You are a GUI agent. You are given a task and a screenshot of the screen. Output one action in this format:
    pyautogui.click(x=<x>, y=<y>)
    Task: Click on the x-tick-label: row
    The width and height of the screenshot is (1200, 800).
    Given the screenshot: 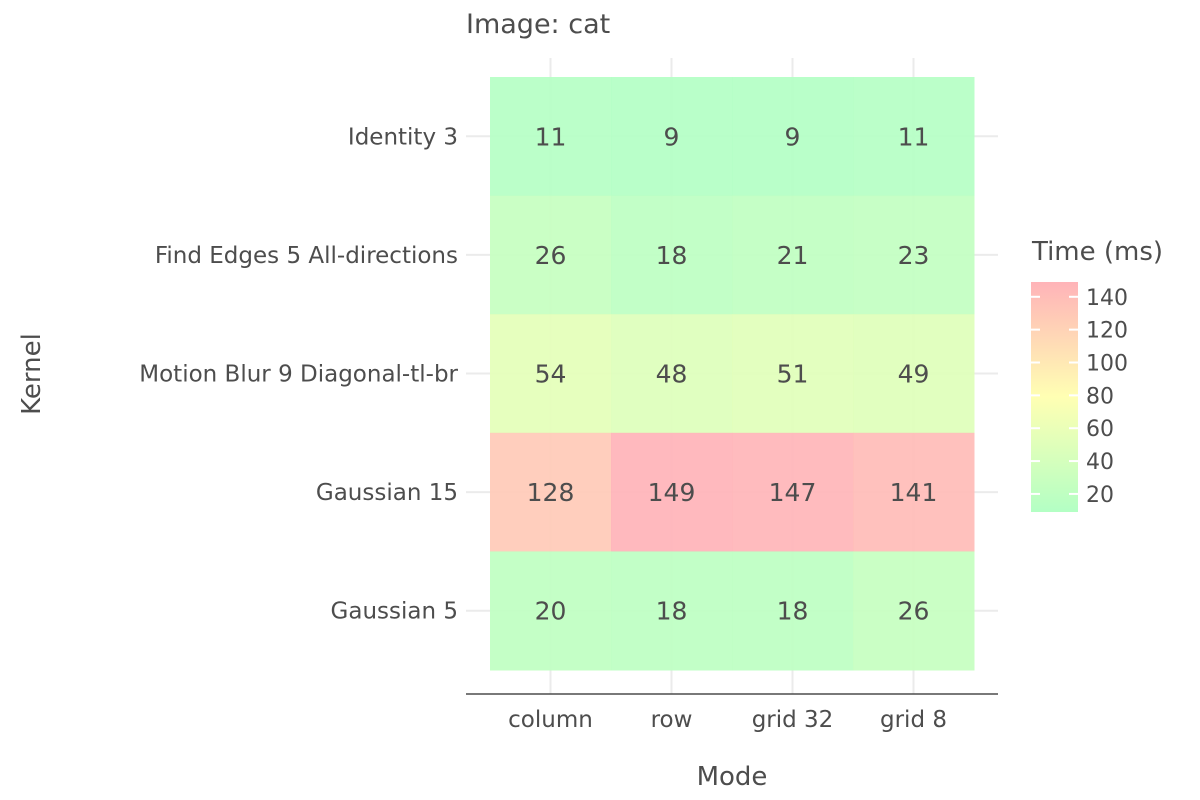 What is the action you would take?
    pyautogui.click(x=672, y=720)
    